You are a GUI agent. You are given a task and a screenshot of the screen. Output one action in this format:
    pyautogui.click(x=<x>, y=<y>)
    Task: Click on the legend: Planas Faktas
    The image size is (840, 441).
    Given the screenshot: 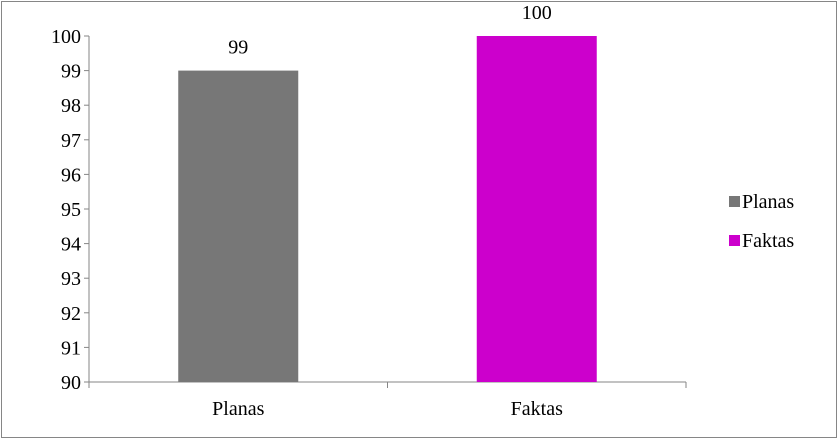 What is the action you would take?
    pyautogui.click(x=761, y=221)
    